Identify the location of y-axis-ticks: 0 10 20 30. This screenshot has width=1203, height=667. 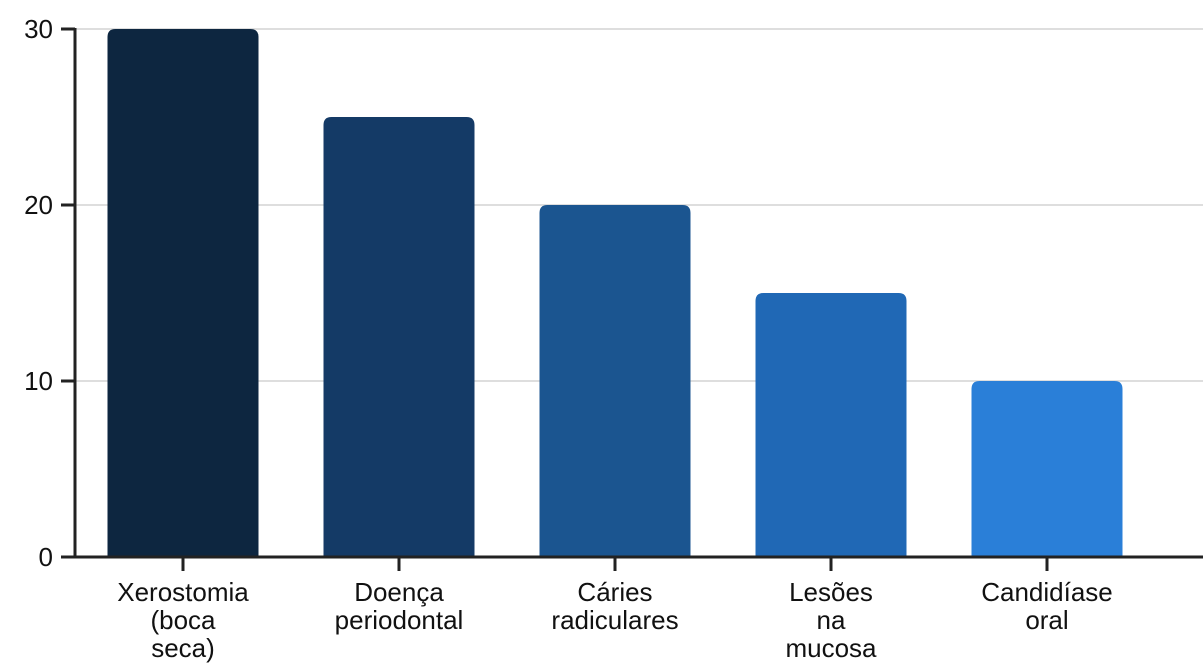
(49, 293).